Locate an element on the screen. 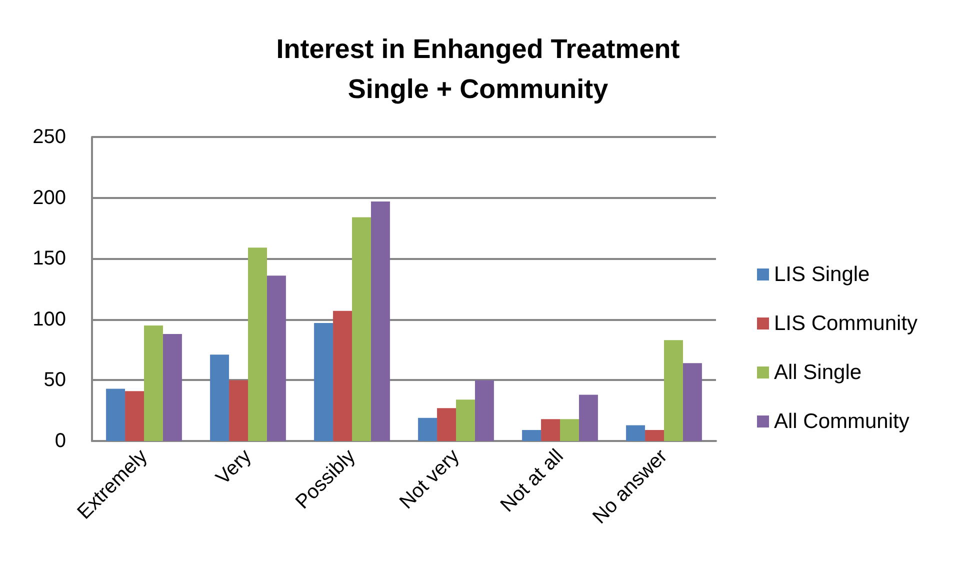 This screenshot has height=578, width=956. y-tick-label: 250 is located at coordinates (49, 137).